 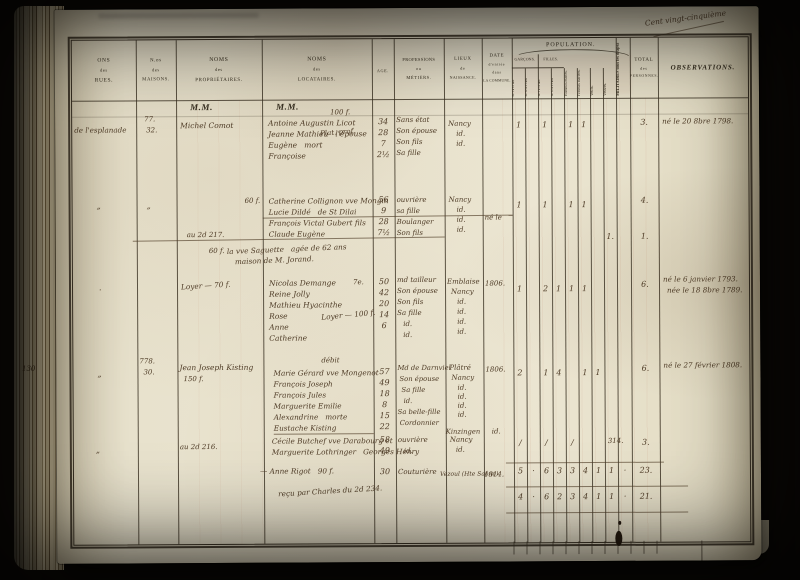 What do you see at coordinates (552, 87) in the screenshot?
I see `header-subcol-filles-2: de 12 à 21 ans` at bounding box center [552, 87].